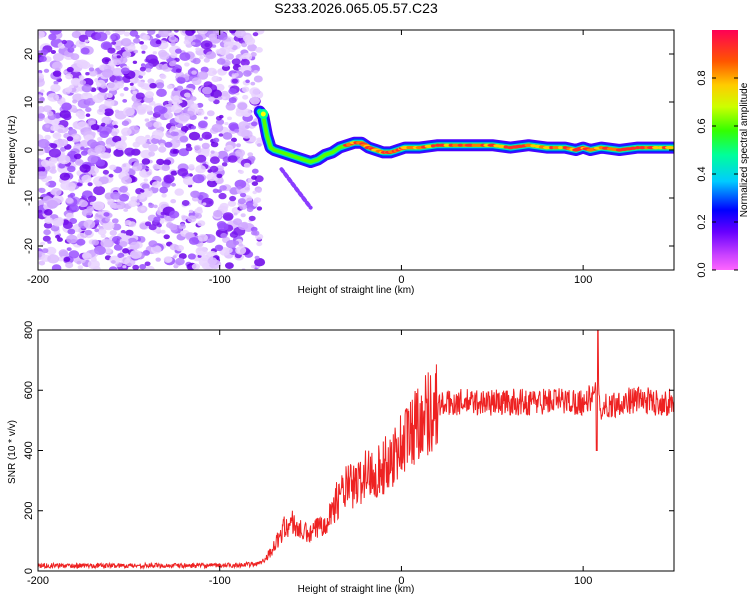 This screenshot has height=600, width=750. I want to click on y-tick-label: 800, so click(29, 330).